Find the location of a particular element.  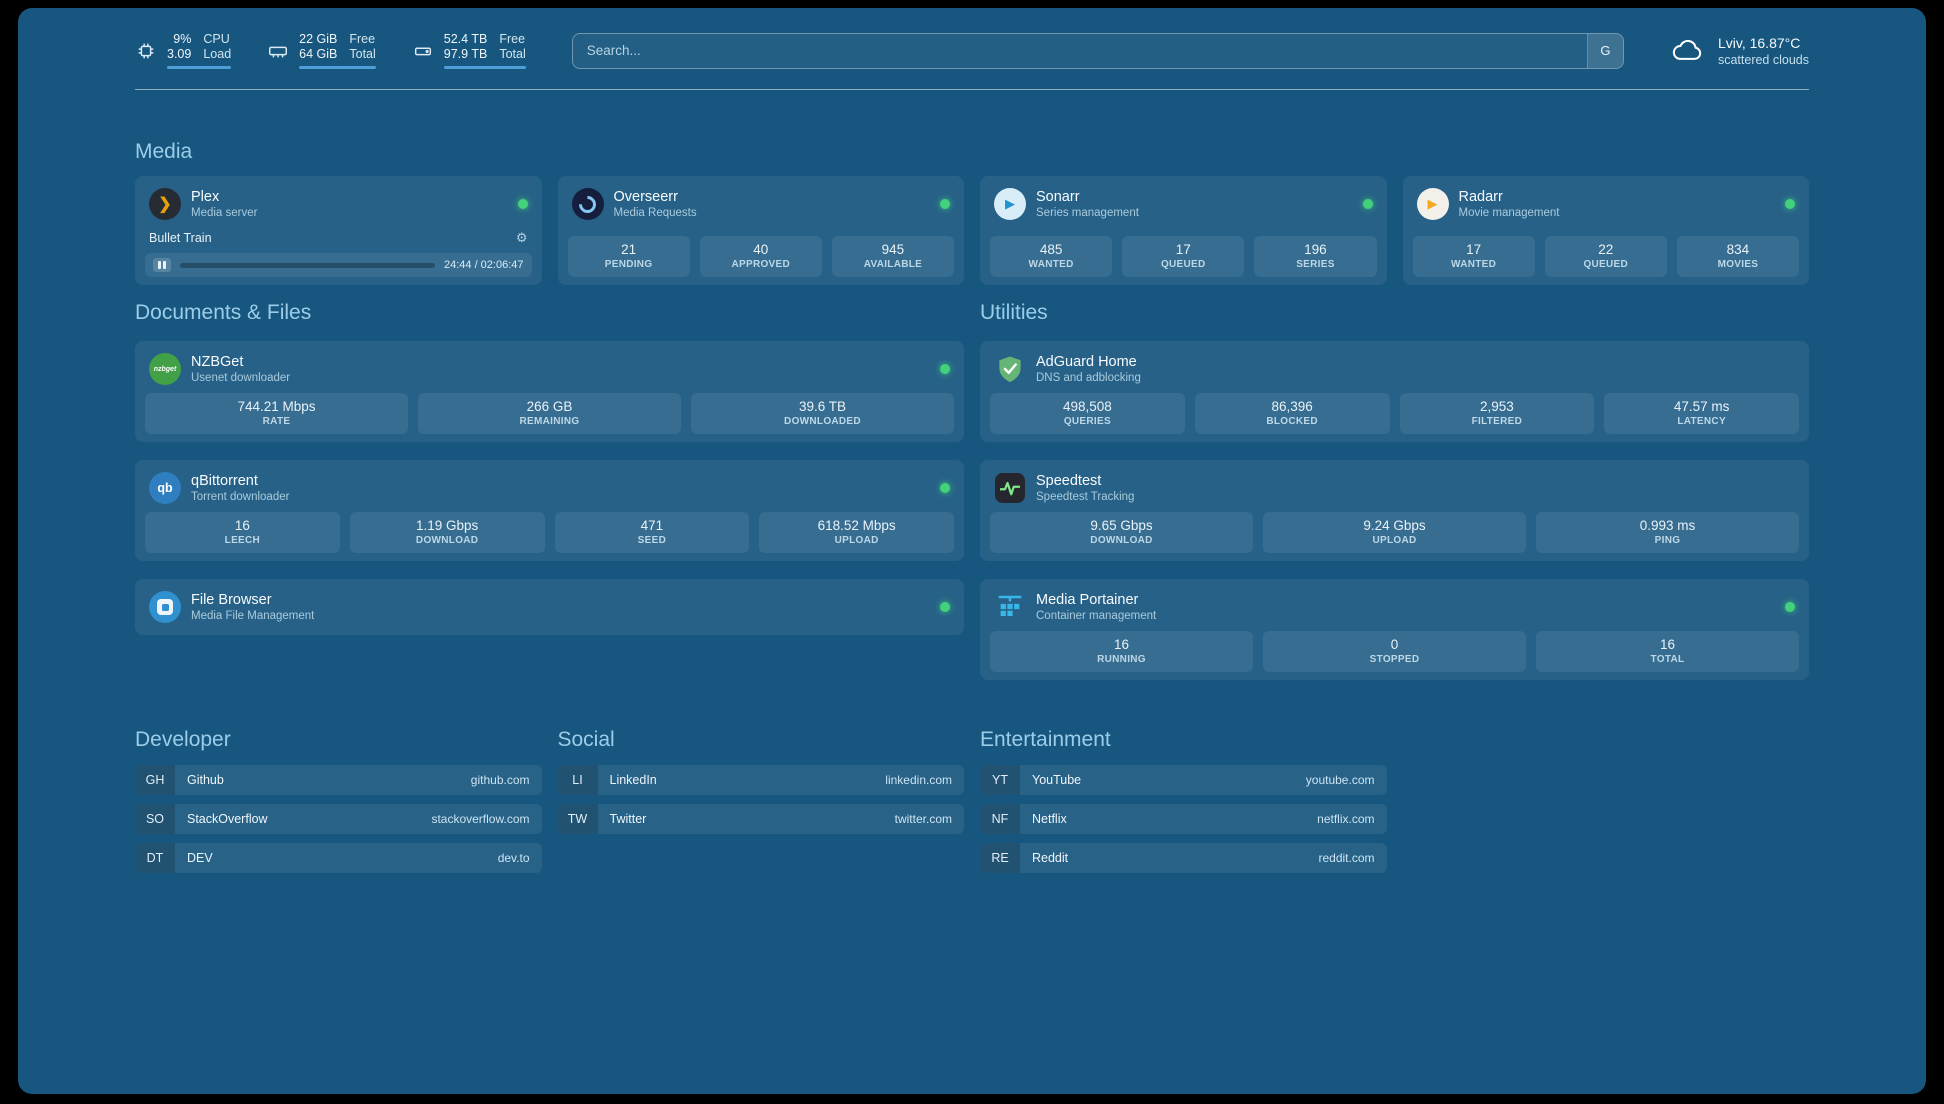

stat-queued: 22 QUEUED is located at coordinates (1605, 256).